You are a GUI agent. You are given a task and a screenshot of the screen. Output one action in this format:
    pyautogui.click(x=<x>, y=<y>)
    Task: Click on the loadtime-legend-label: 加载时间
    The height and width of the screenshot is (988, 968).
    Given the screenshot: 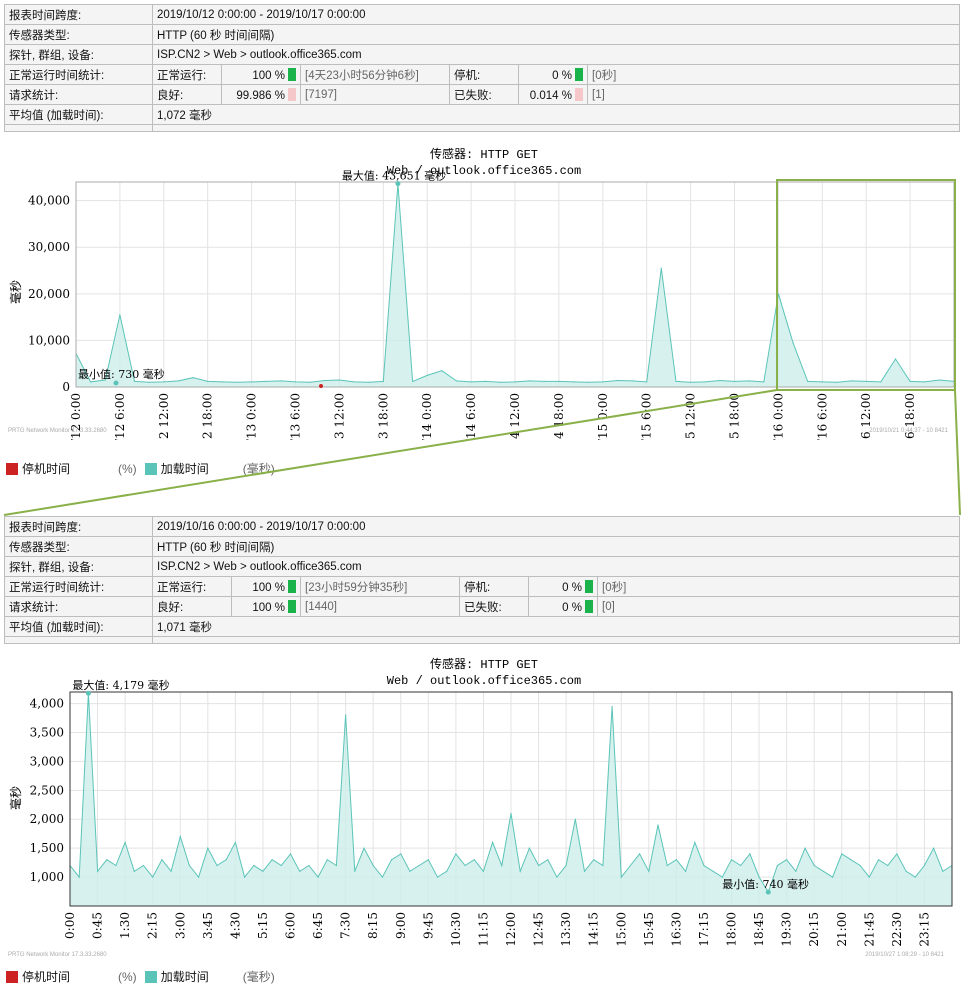 What is the action you would take?
    pyautogui.click(x=184, y=977)
    